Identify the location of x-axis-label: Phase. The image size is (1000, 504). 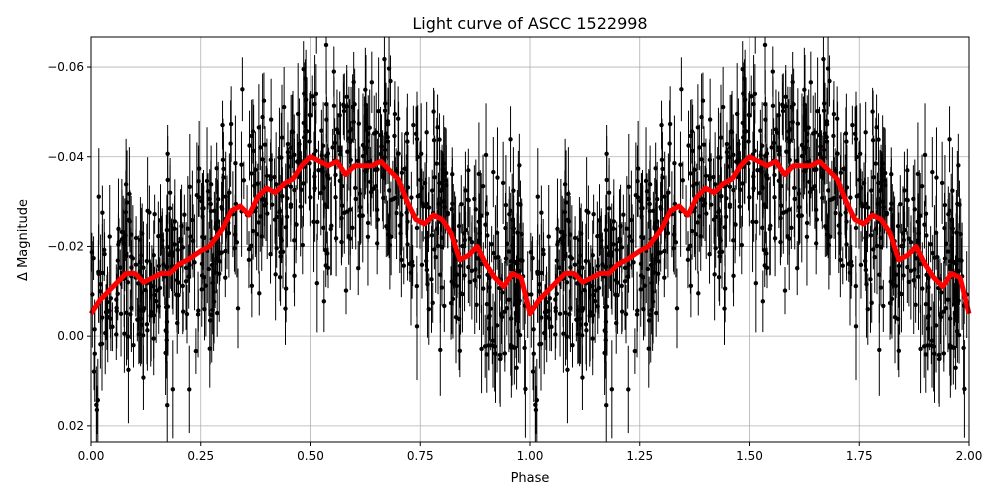
(530, 478).